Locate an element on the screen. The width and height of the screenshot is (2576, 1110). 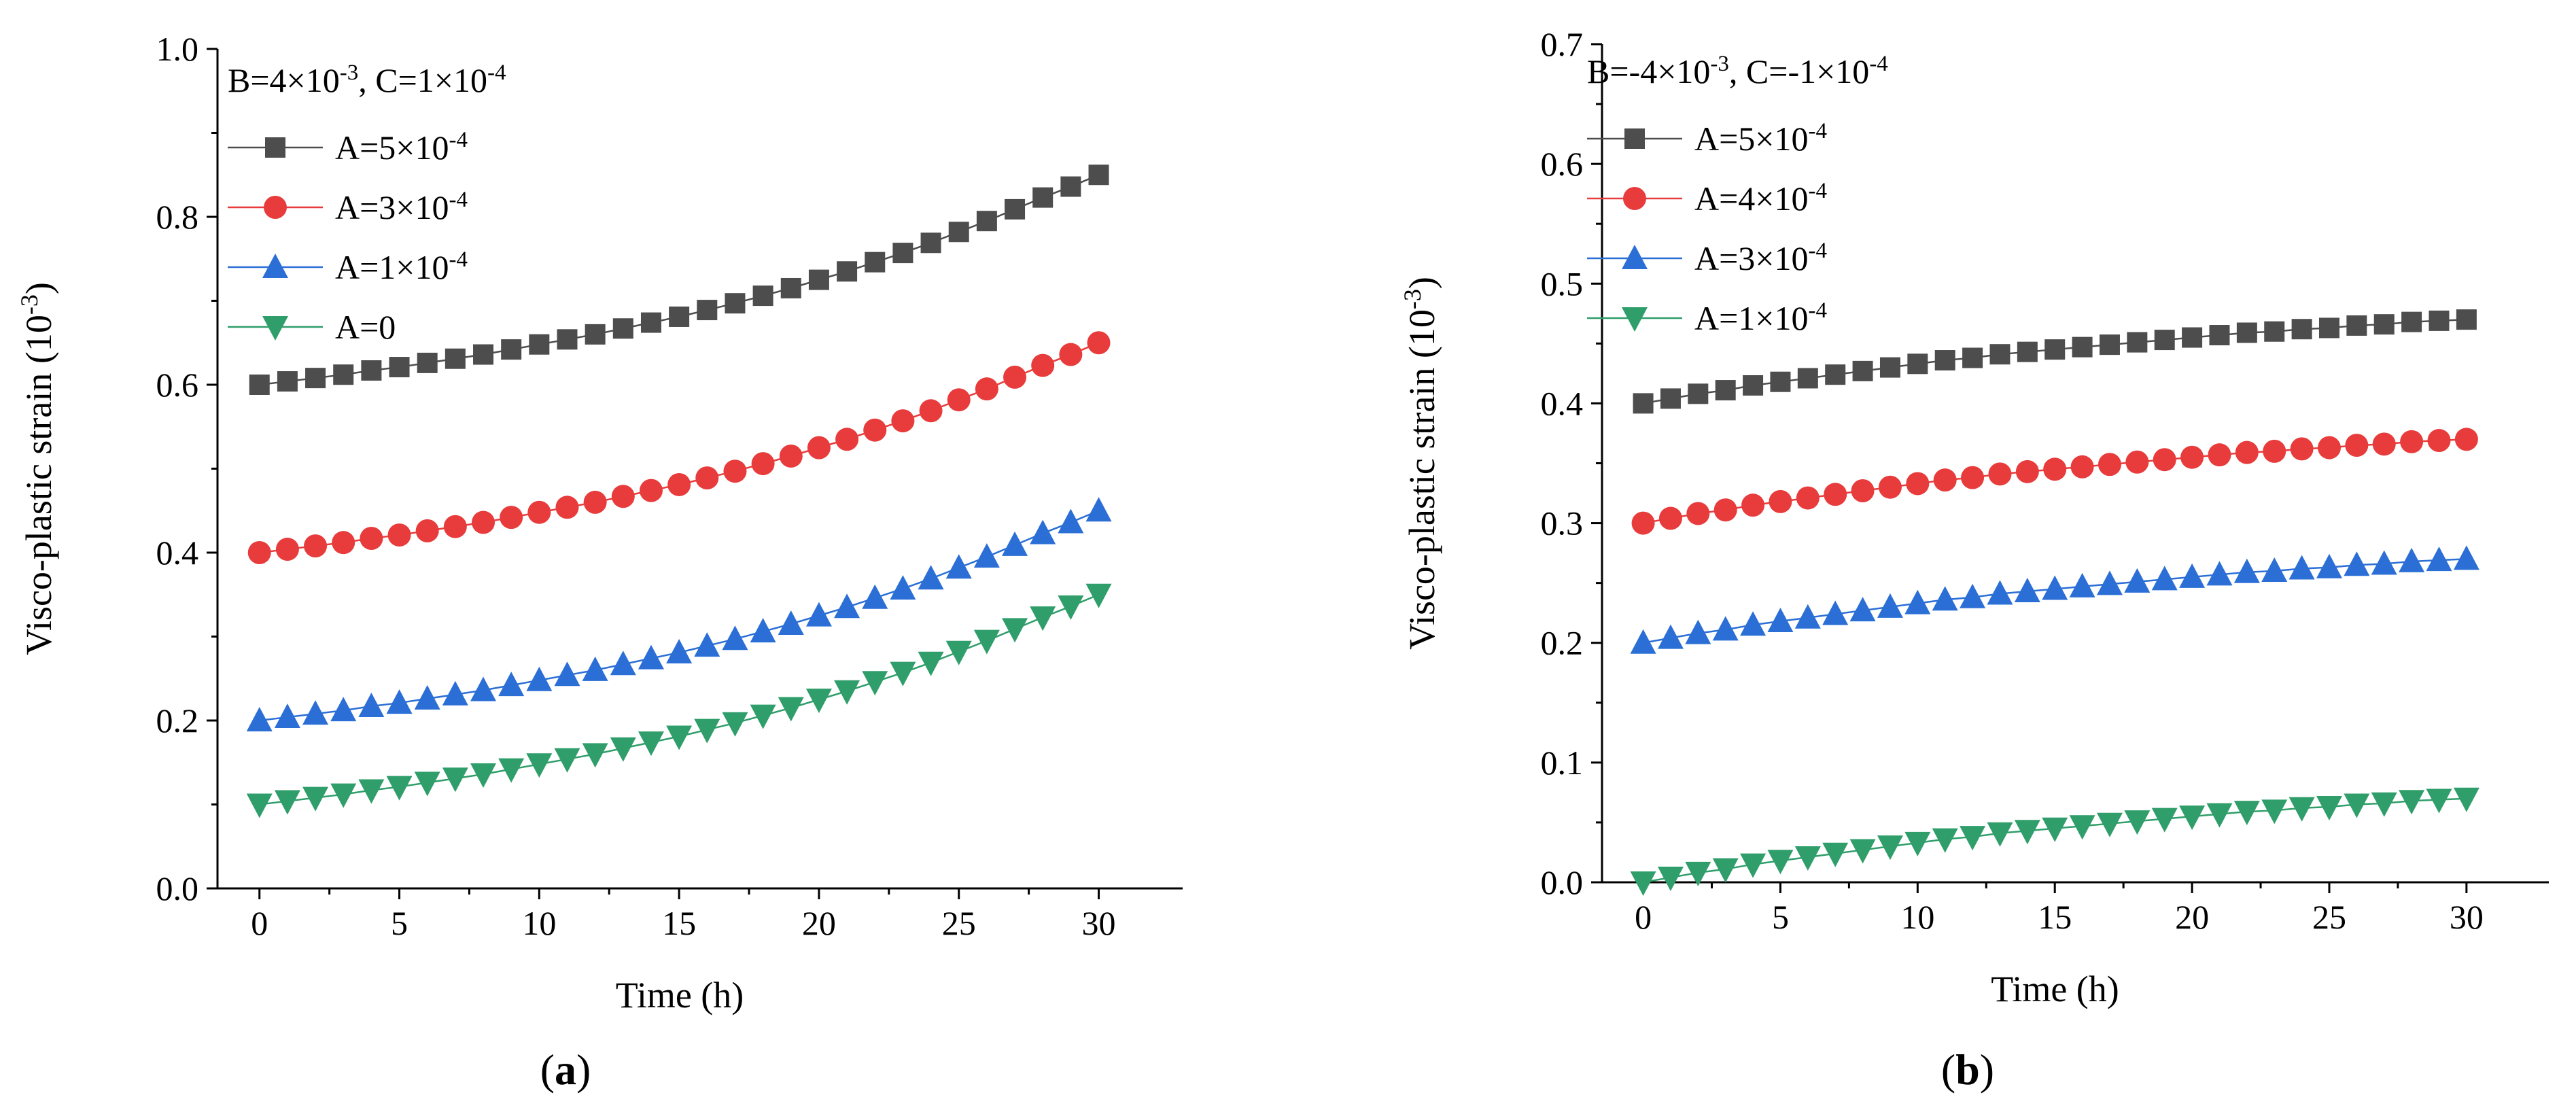
legend-item: A=4×10-4 is located at coordinates (1707, 198).